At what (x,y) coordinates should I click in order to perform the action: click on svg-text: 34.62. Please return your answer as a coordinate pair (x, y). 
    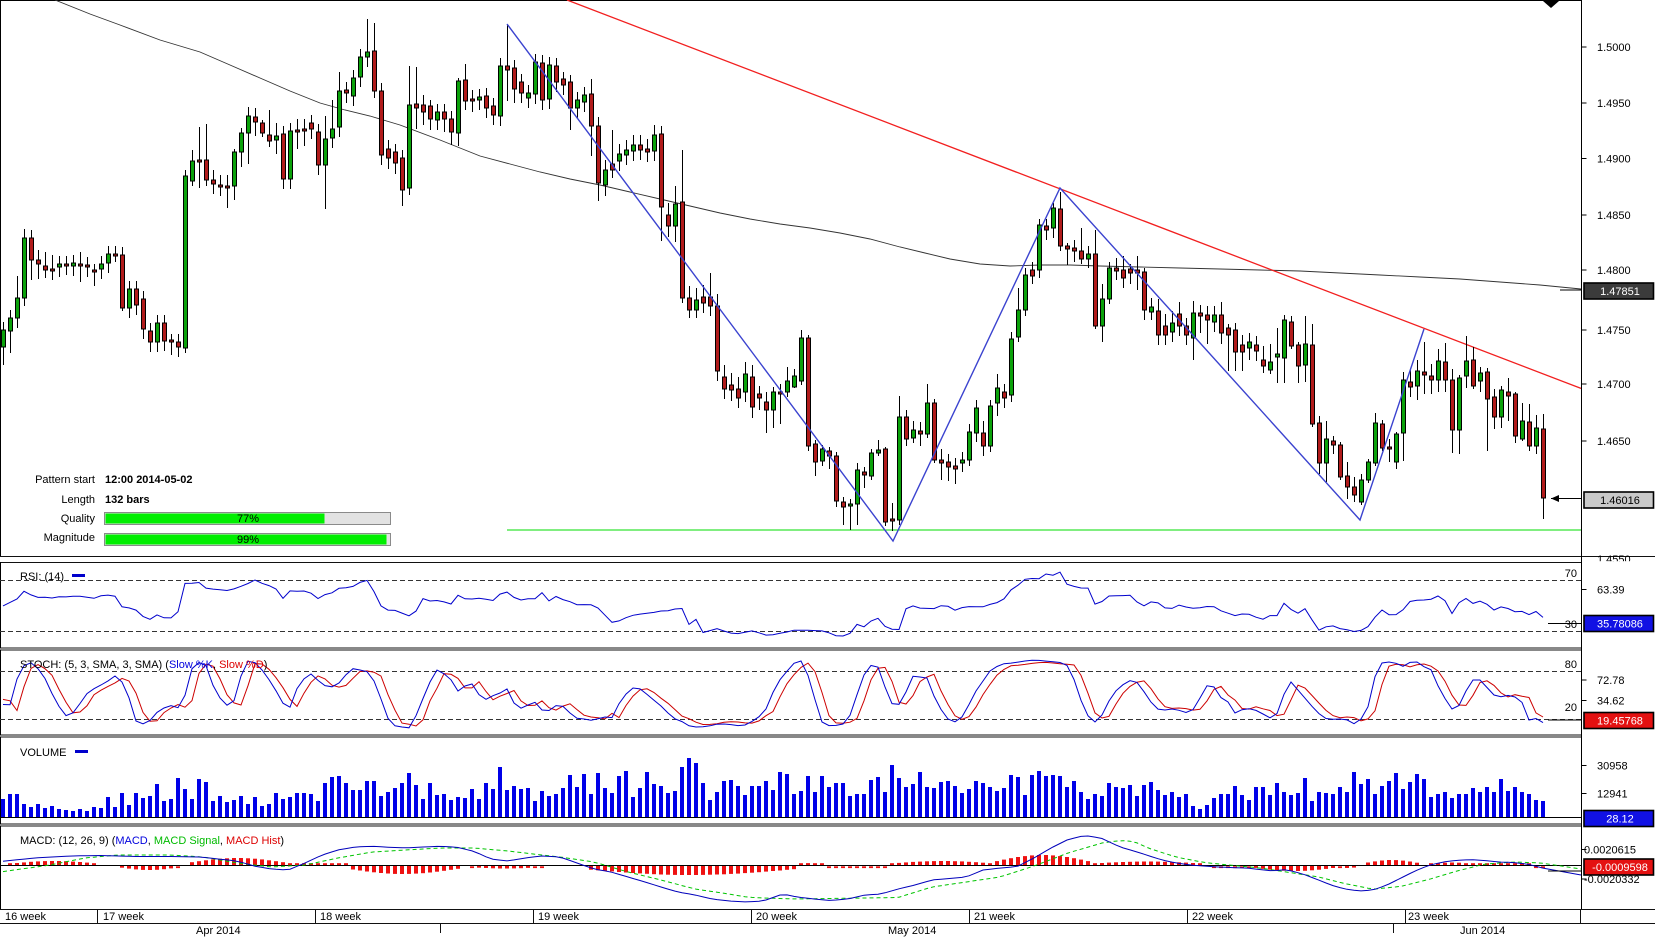
    Looking at the image, I should click on (1611, 702).